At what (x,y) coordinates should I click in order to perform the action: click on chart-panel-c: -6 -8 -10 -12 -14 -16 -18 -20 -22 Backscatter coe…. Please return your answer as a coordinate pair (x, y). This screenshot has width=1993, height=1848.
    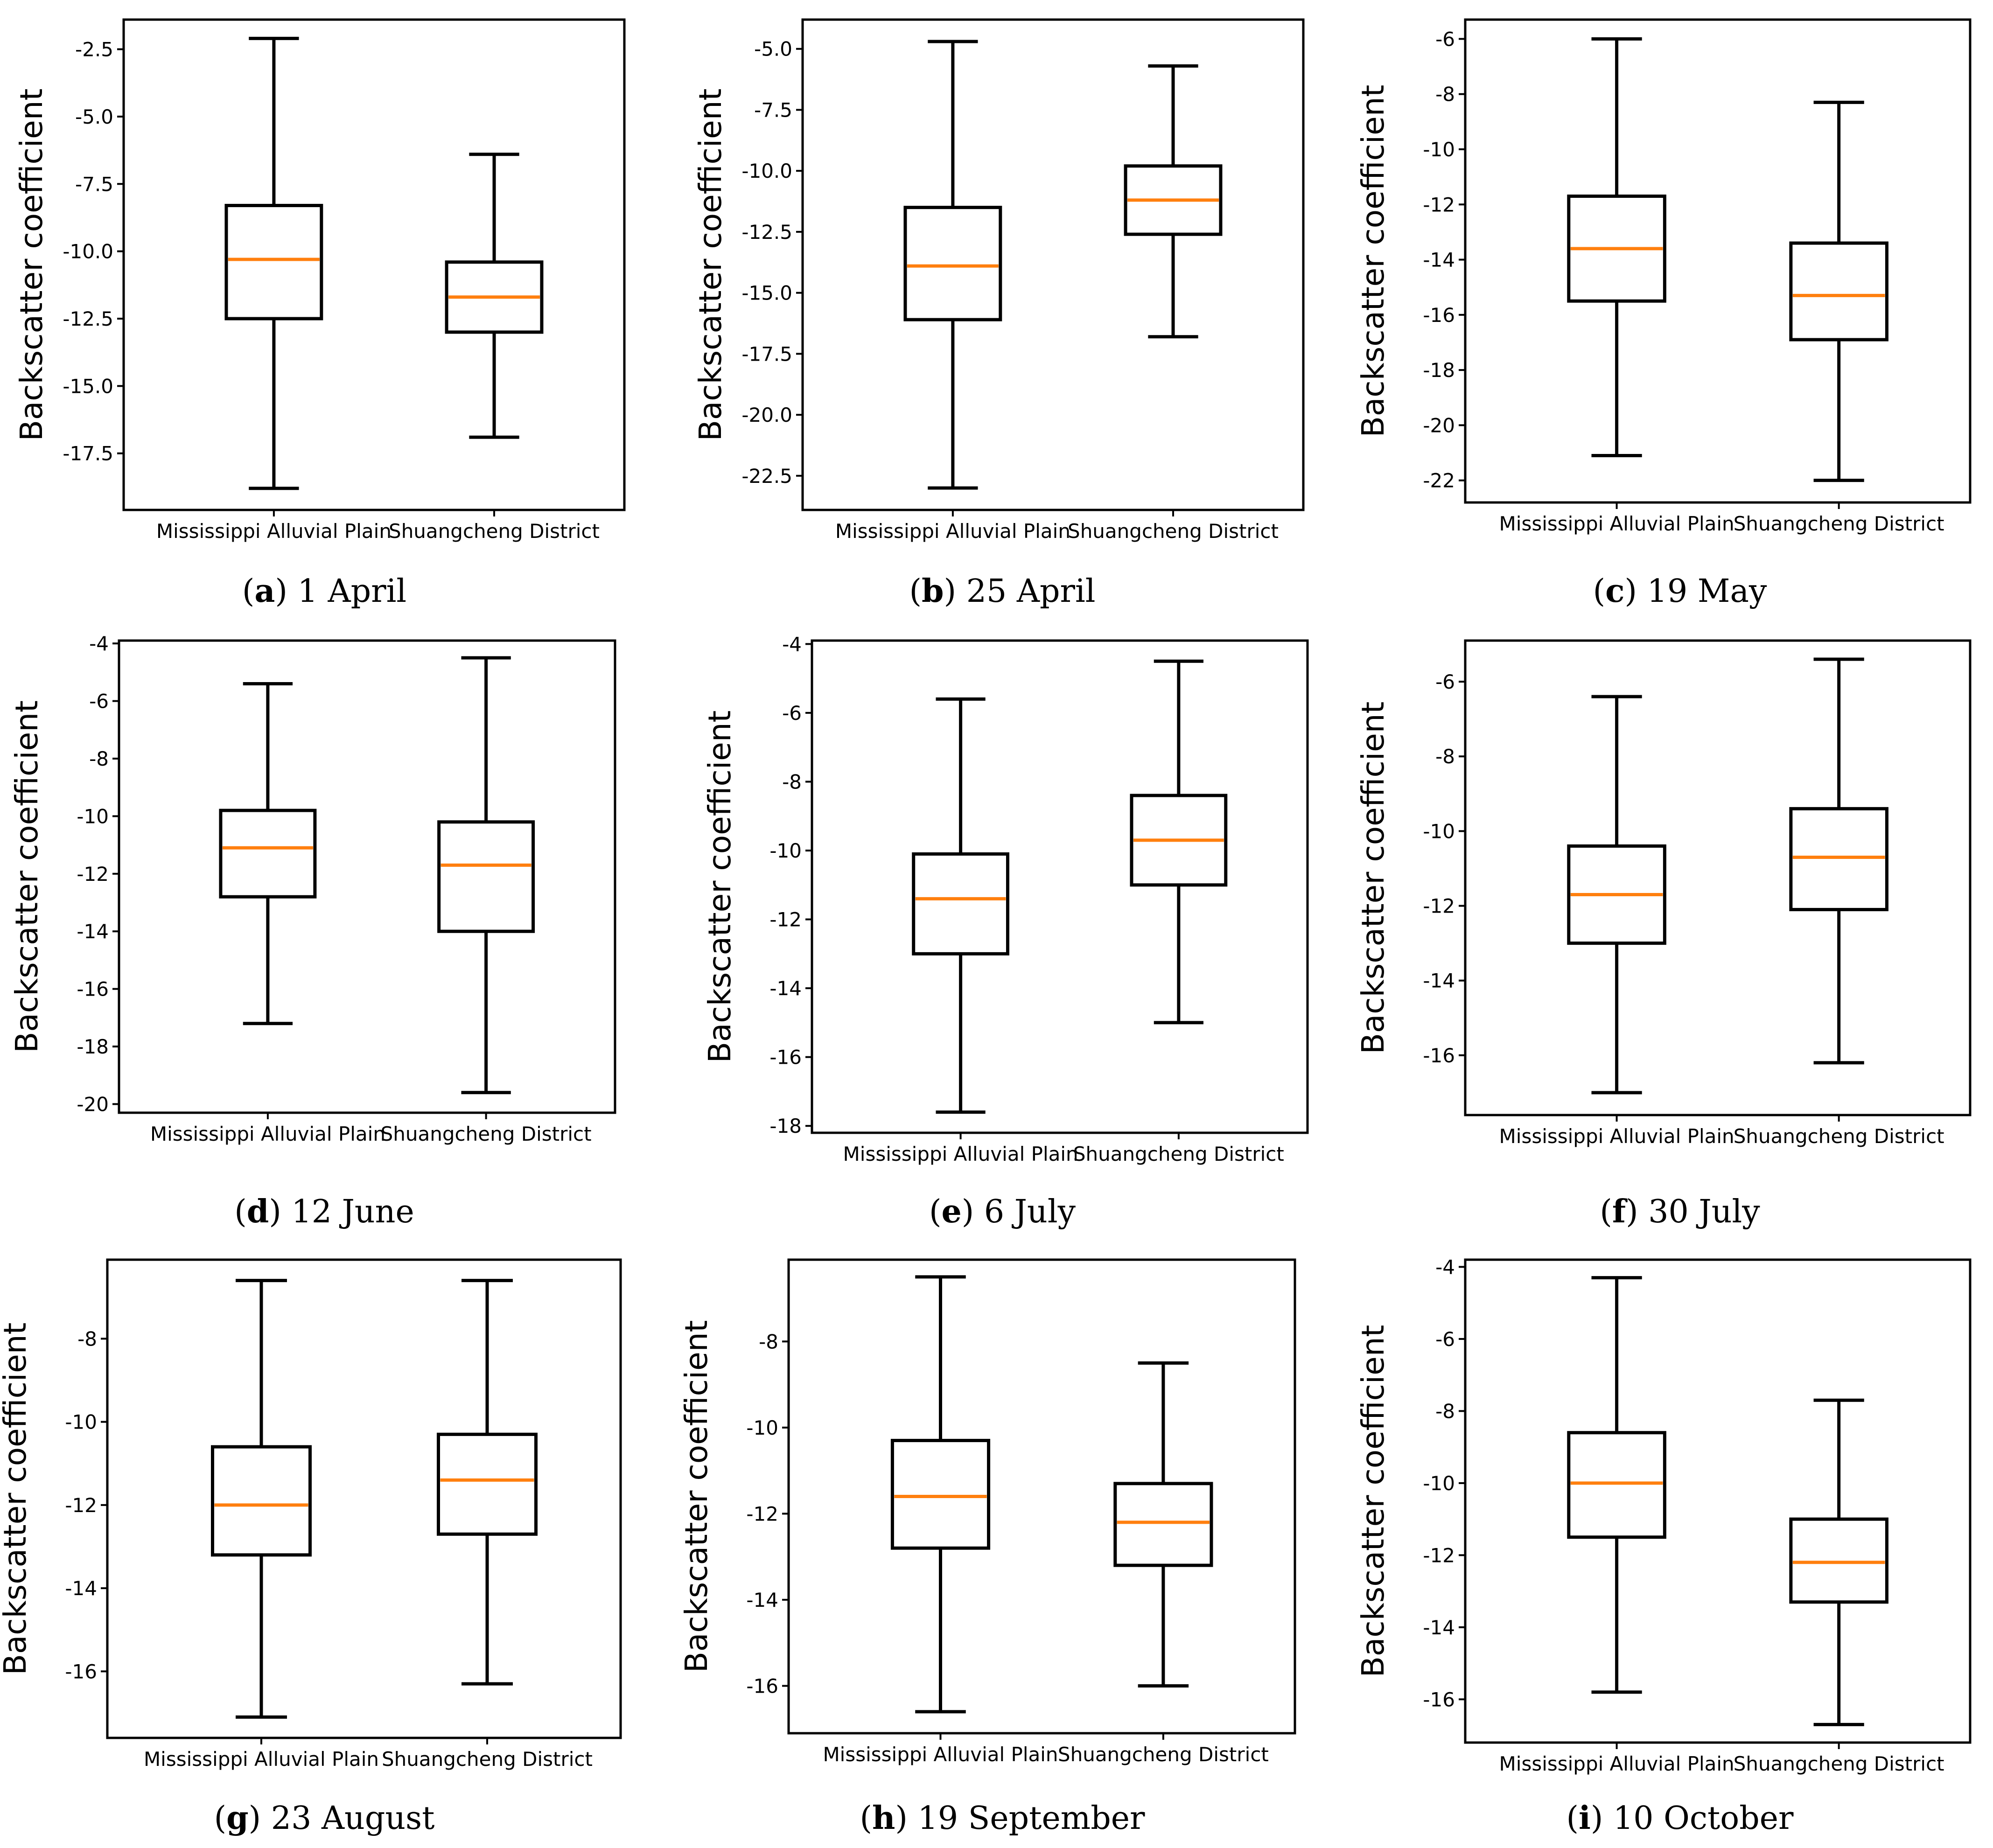
    Looking at the image, I should click on (1664, 314).